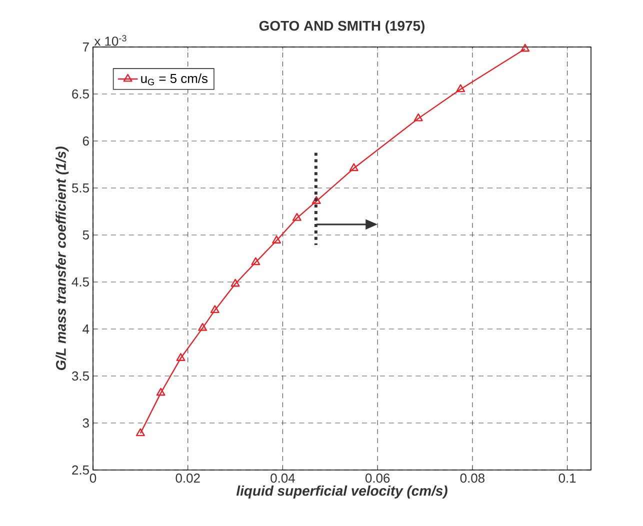  What do you see at coordinates (93, 478) in the screenshot?
I see `x-tick-label: 0` at bounding box center [93, 478].